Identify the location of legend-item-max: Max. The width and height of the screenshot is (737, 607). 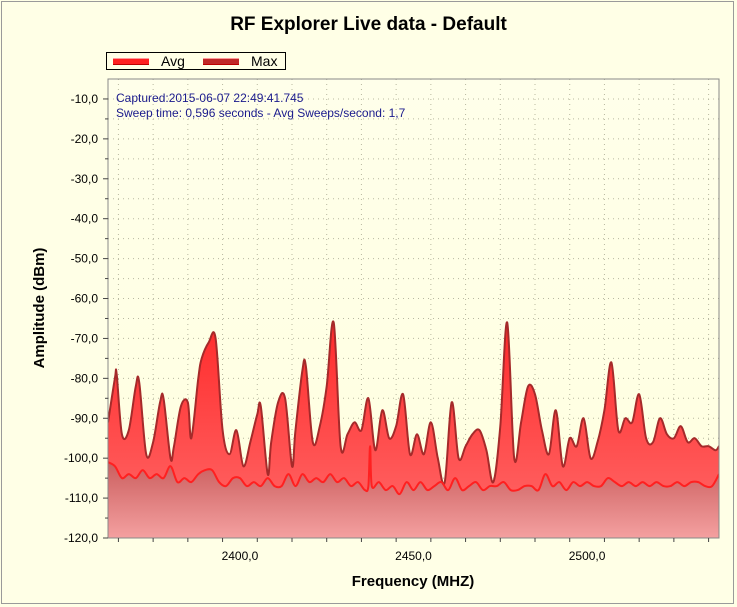
(240, 61).